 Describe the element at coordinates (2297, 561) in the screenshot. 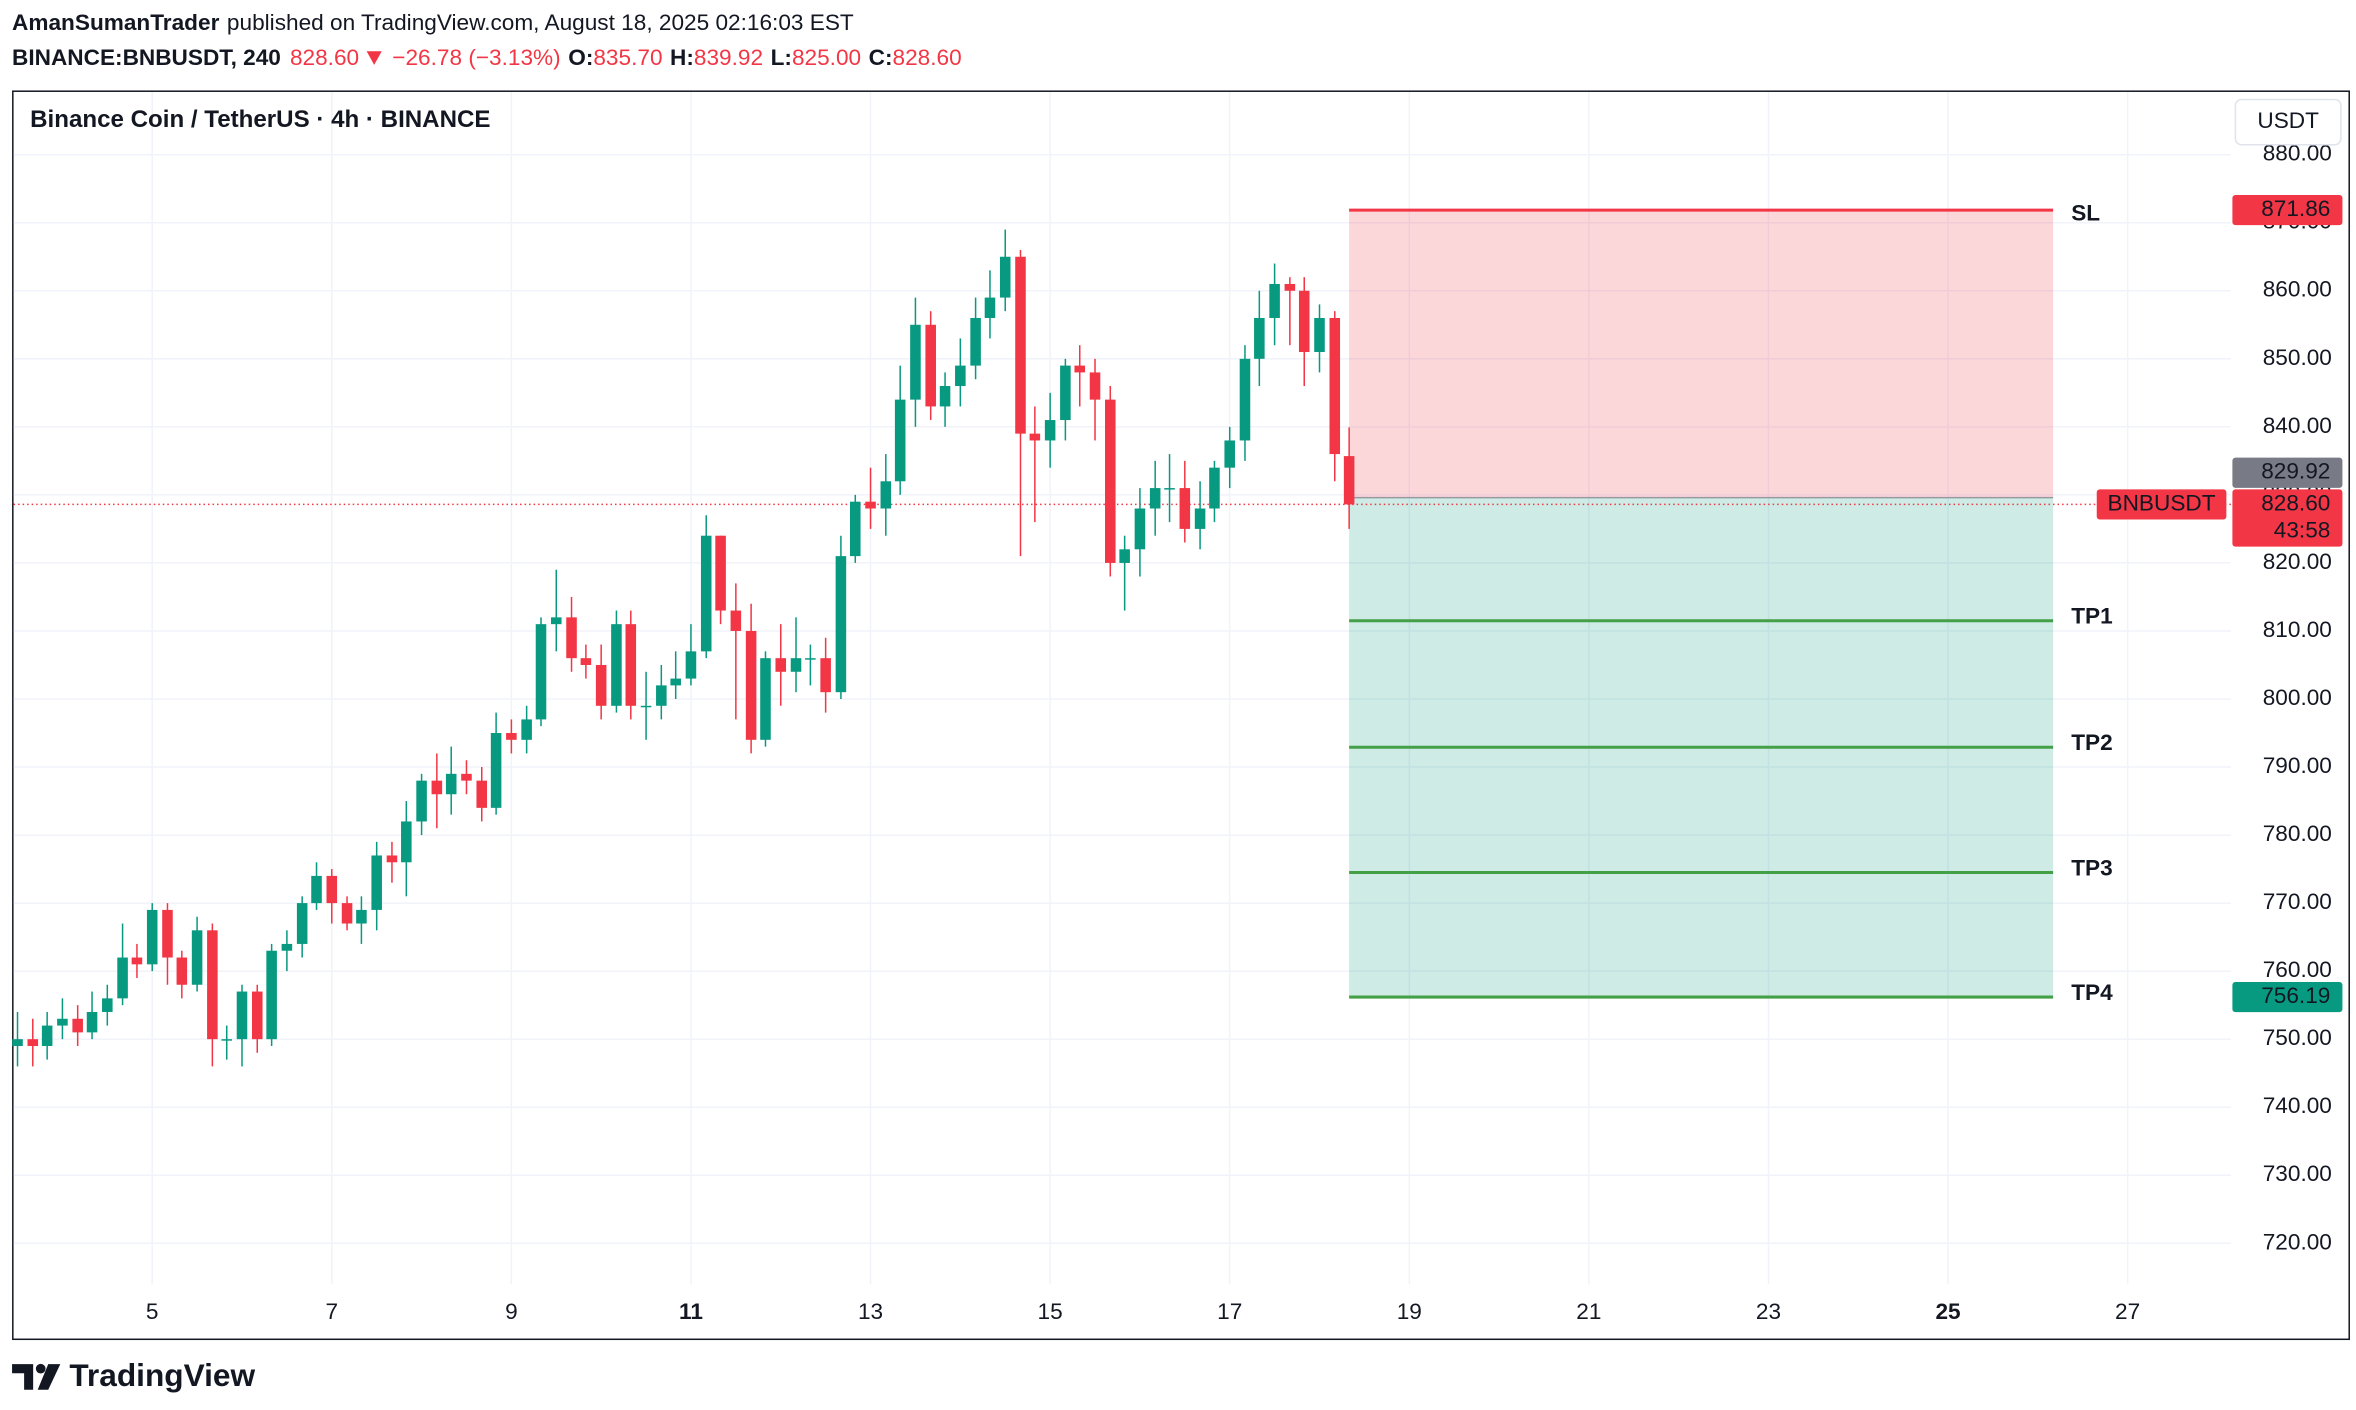

I see `y-tick-label: 820.00` at that location.